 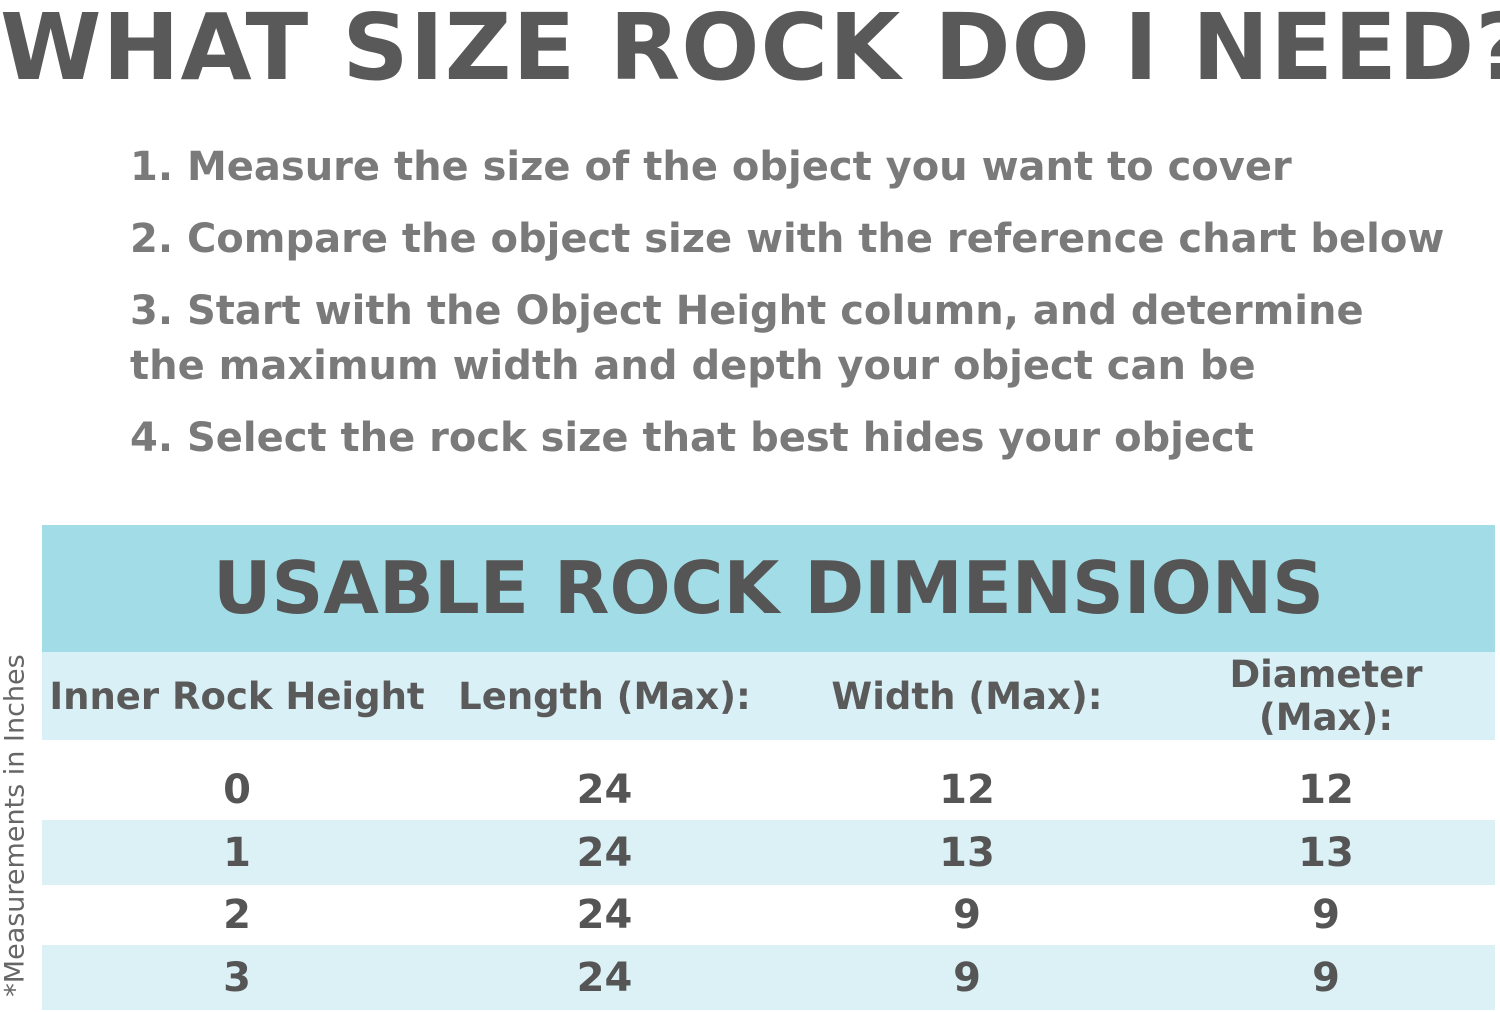 I want to click on table-row: 1 24 13 13, so click(x=768, y=852).